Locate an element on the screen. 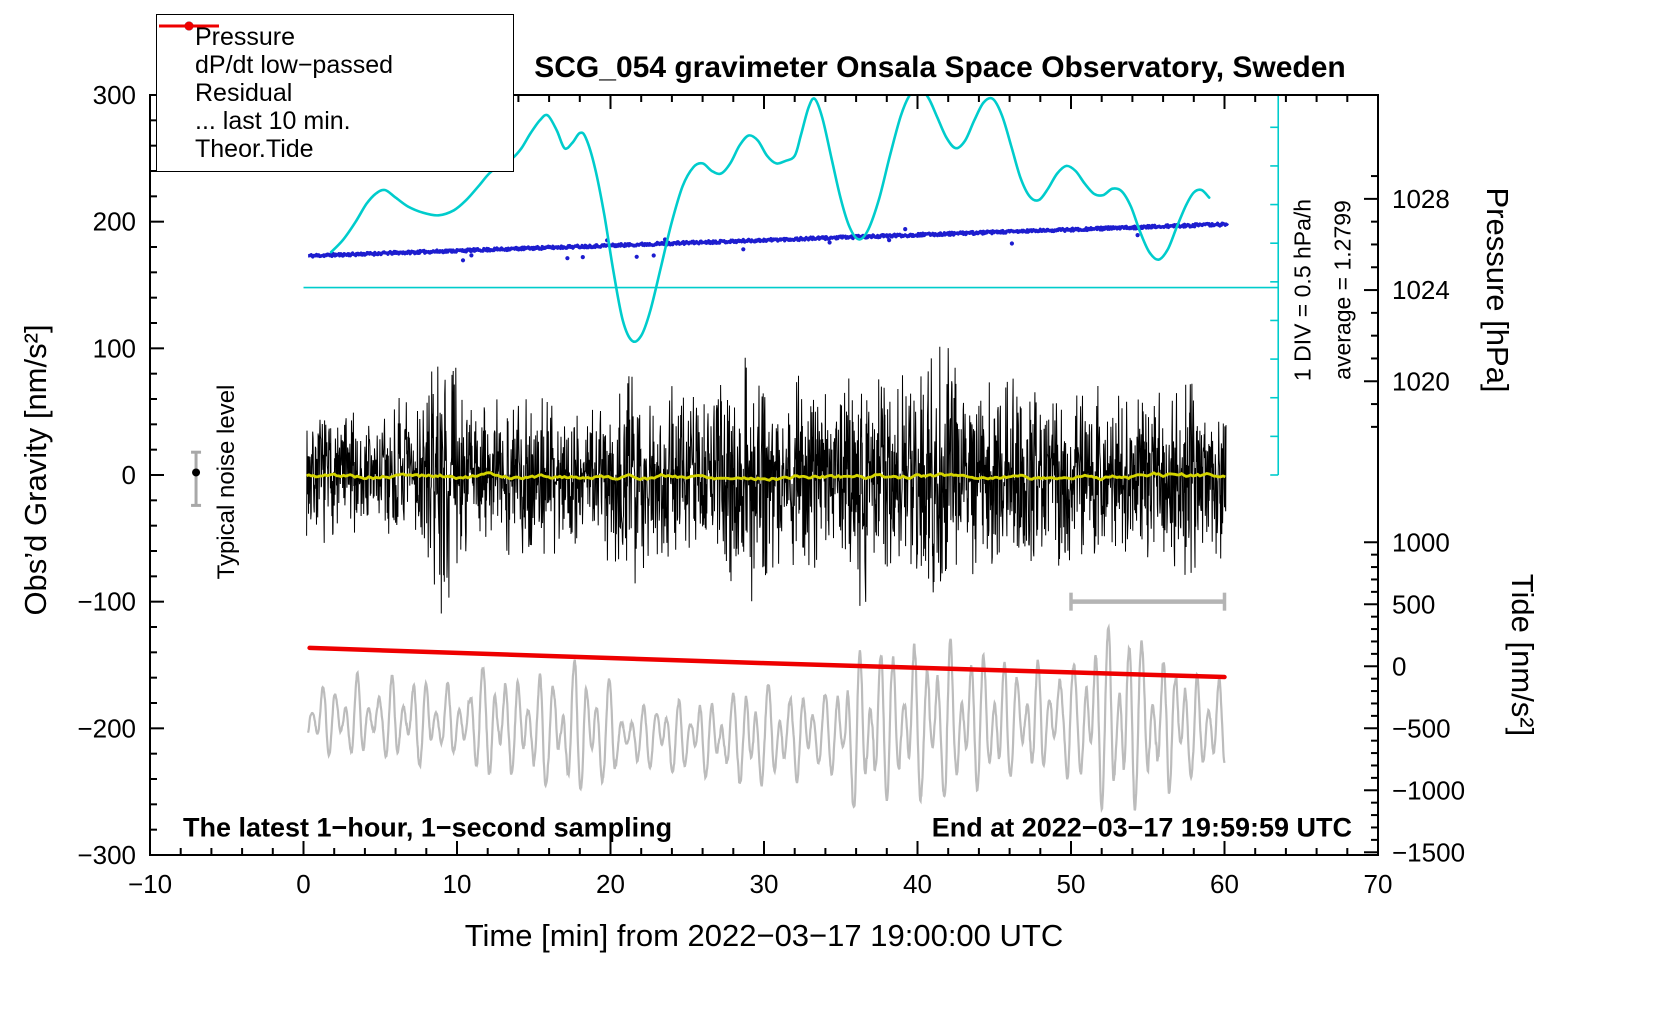  legend-item-0: Pressure is located at coordinates (336, 36).